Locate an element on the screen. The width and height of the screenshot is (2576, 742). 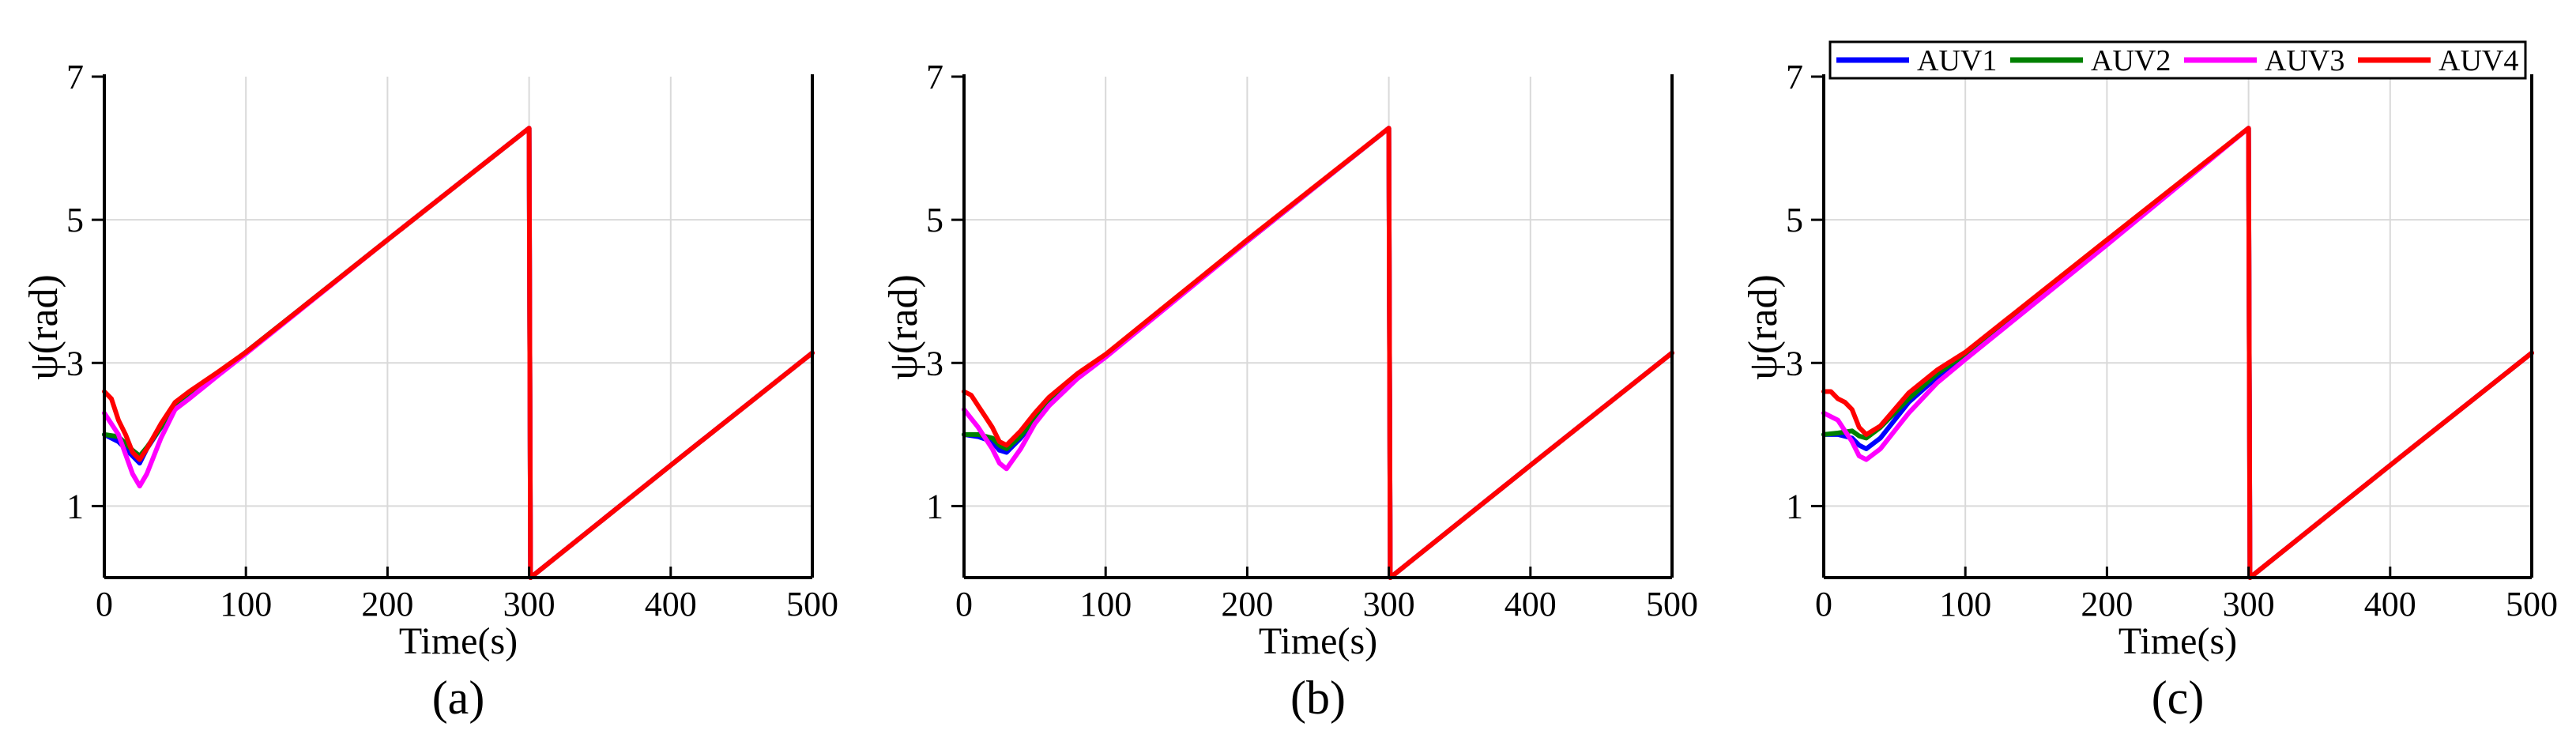
legend-label-auv1: AUV1 is located at coordinates (1957, 60).